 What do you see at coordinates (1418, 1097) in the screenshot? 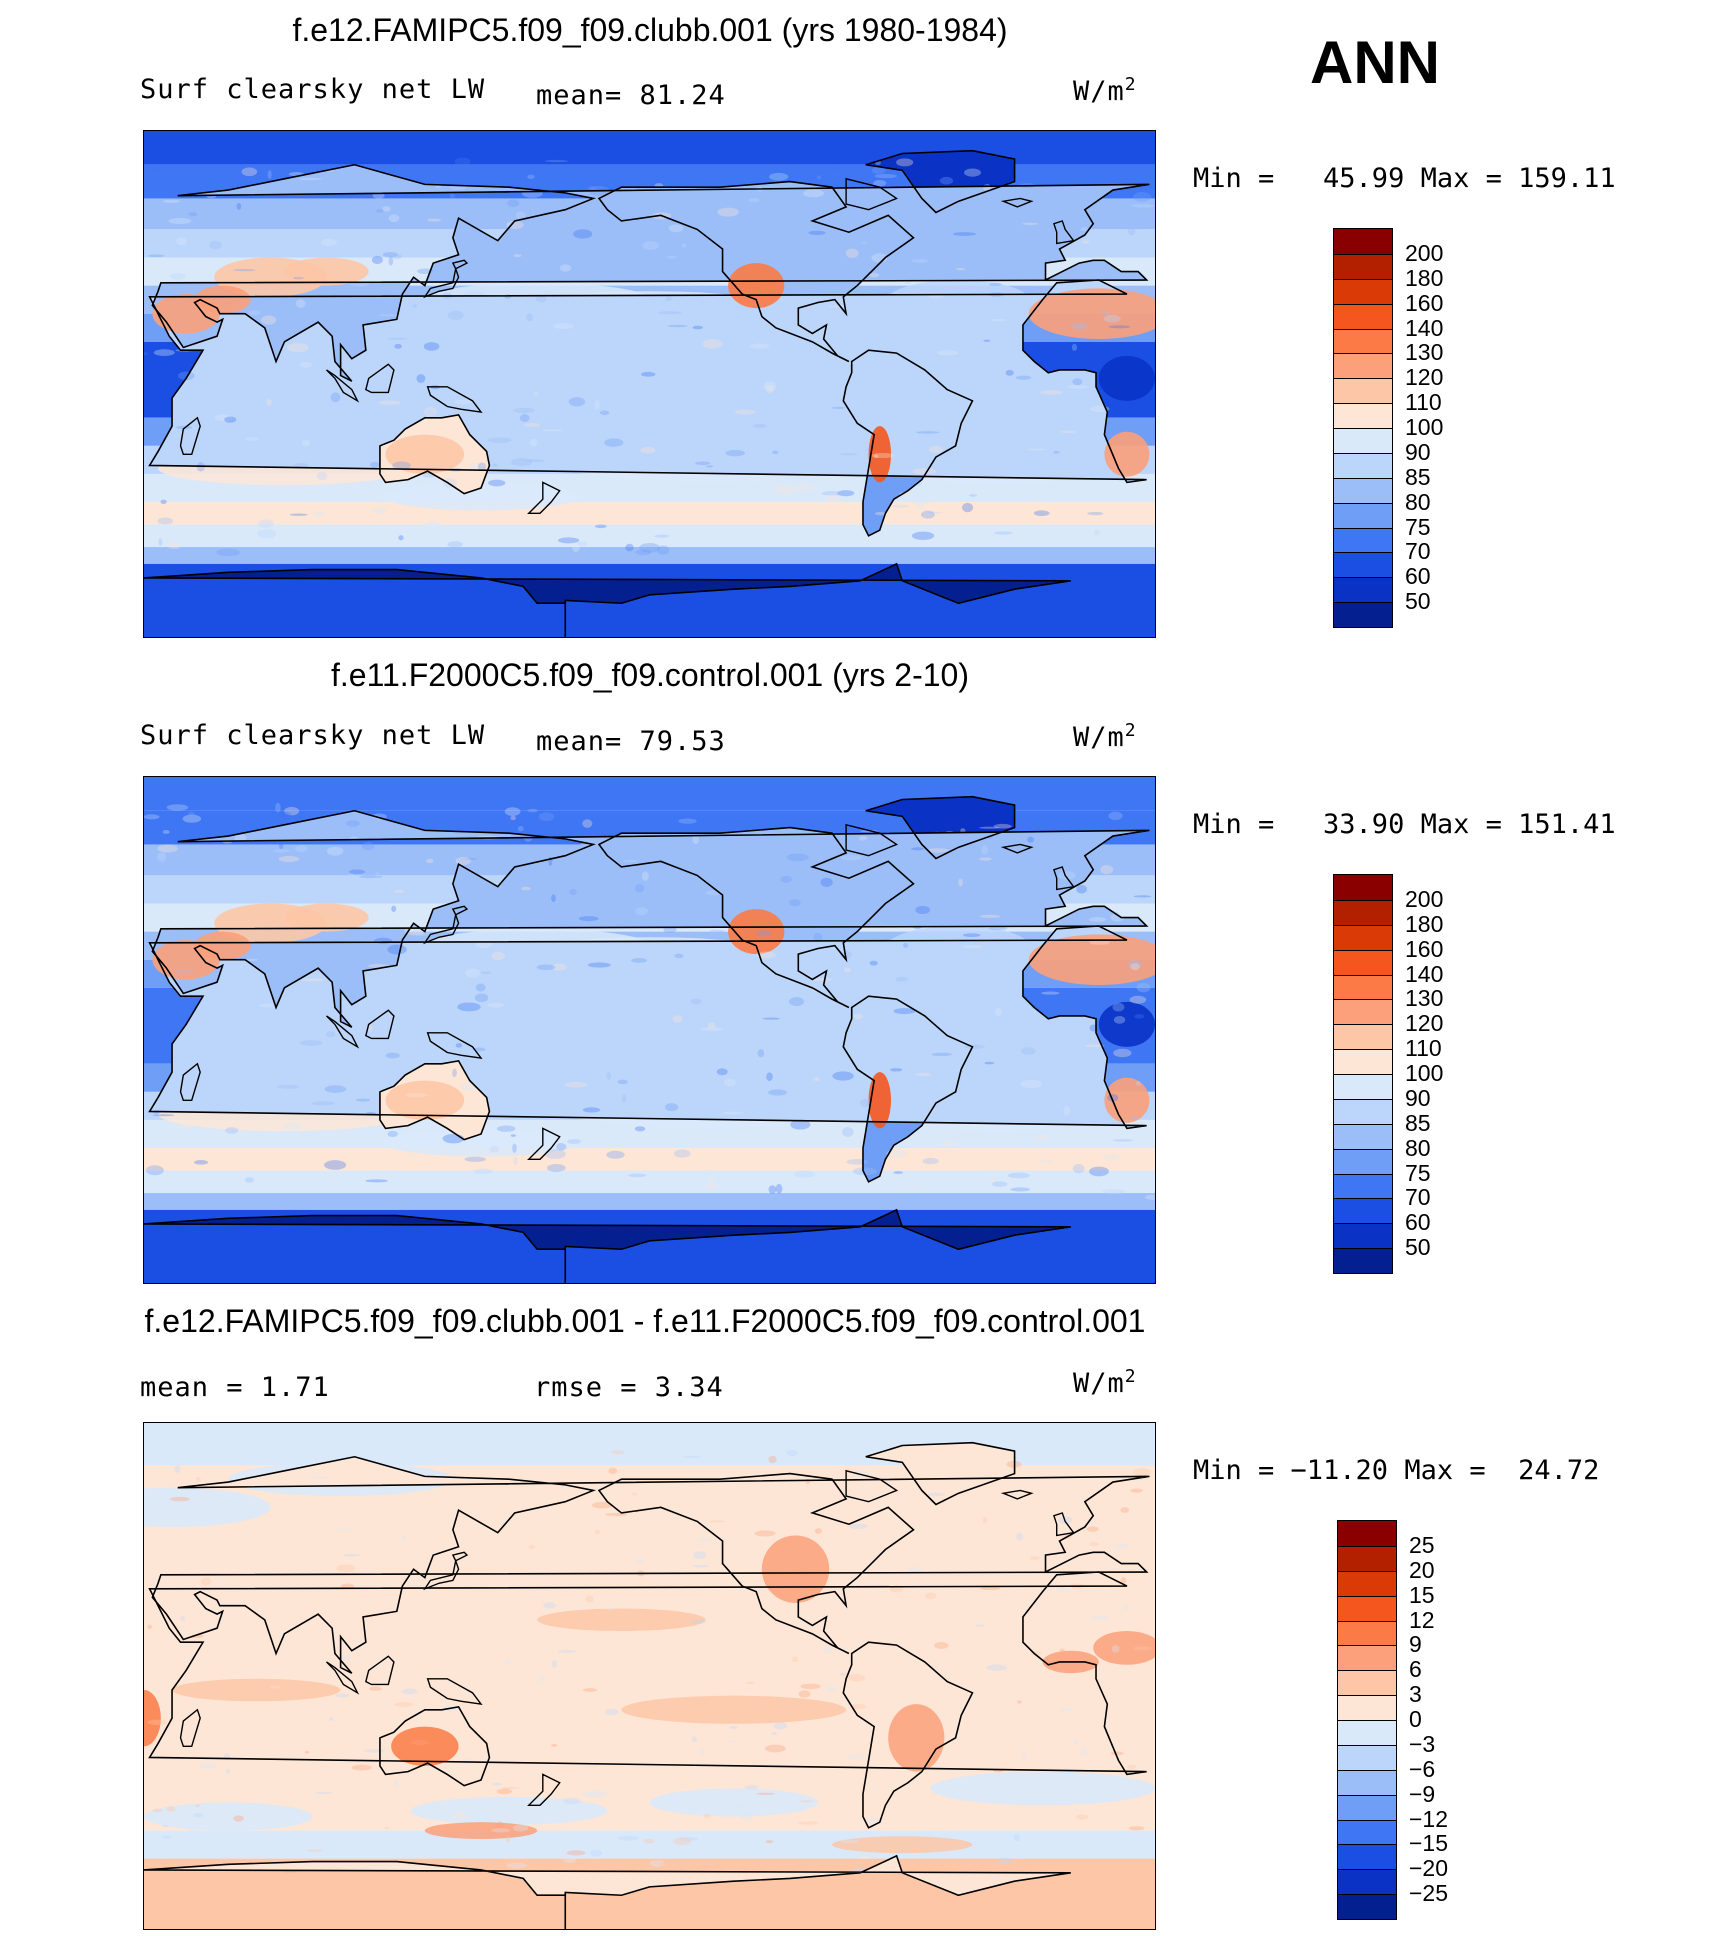
I see `colorbar-tick-label: 90` at bounding box center [1418, 1097].